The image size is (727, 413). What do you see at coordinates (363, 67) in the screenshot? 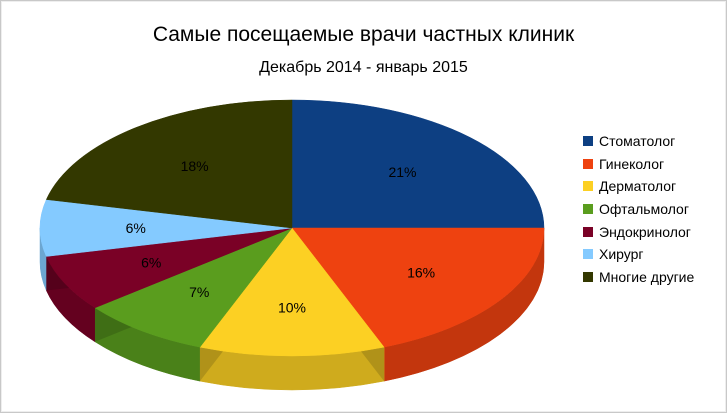
I see `chart-subtitle: Декабрь 2014 - январь 2015` at bounding box center [363, 67].